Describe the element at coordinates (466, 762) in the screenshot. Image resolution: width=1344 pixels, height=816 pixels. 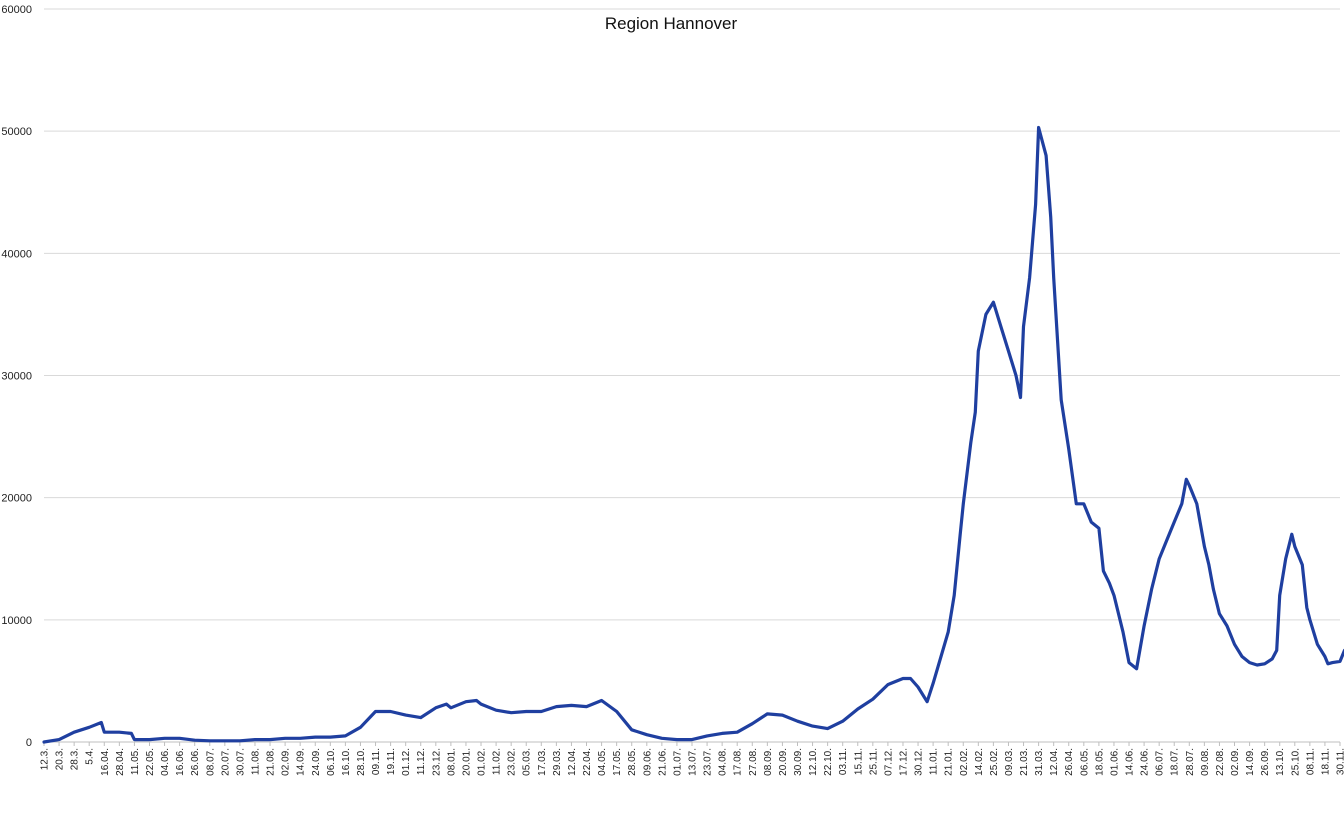
I see `x-tick-label: 20.01.` at that location.